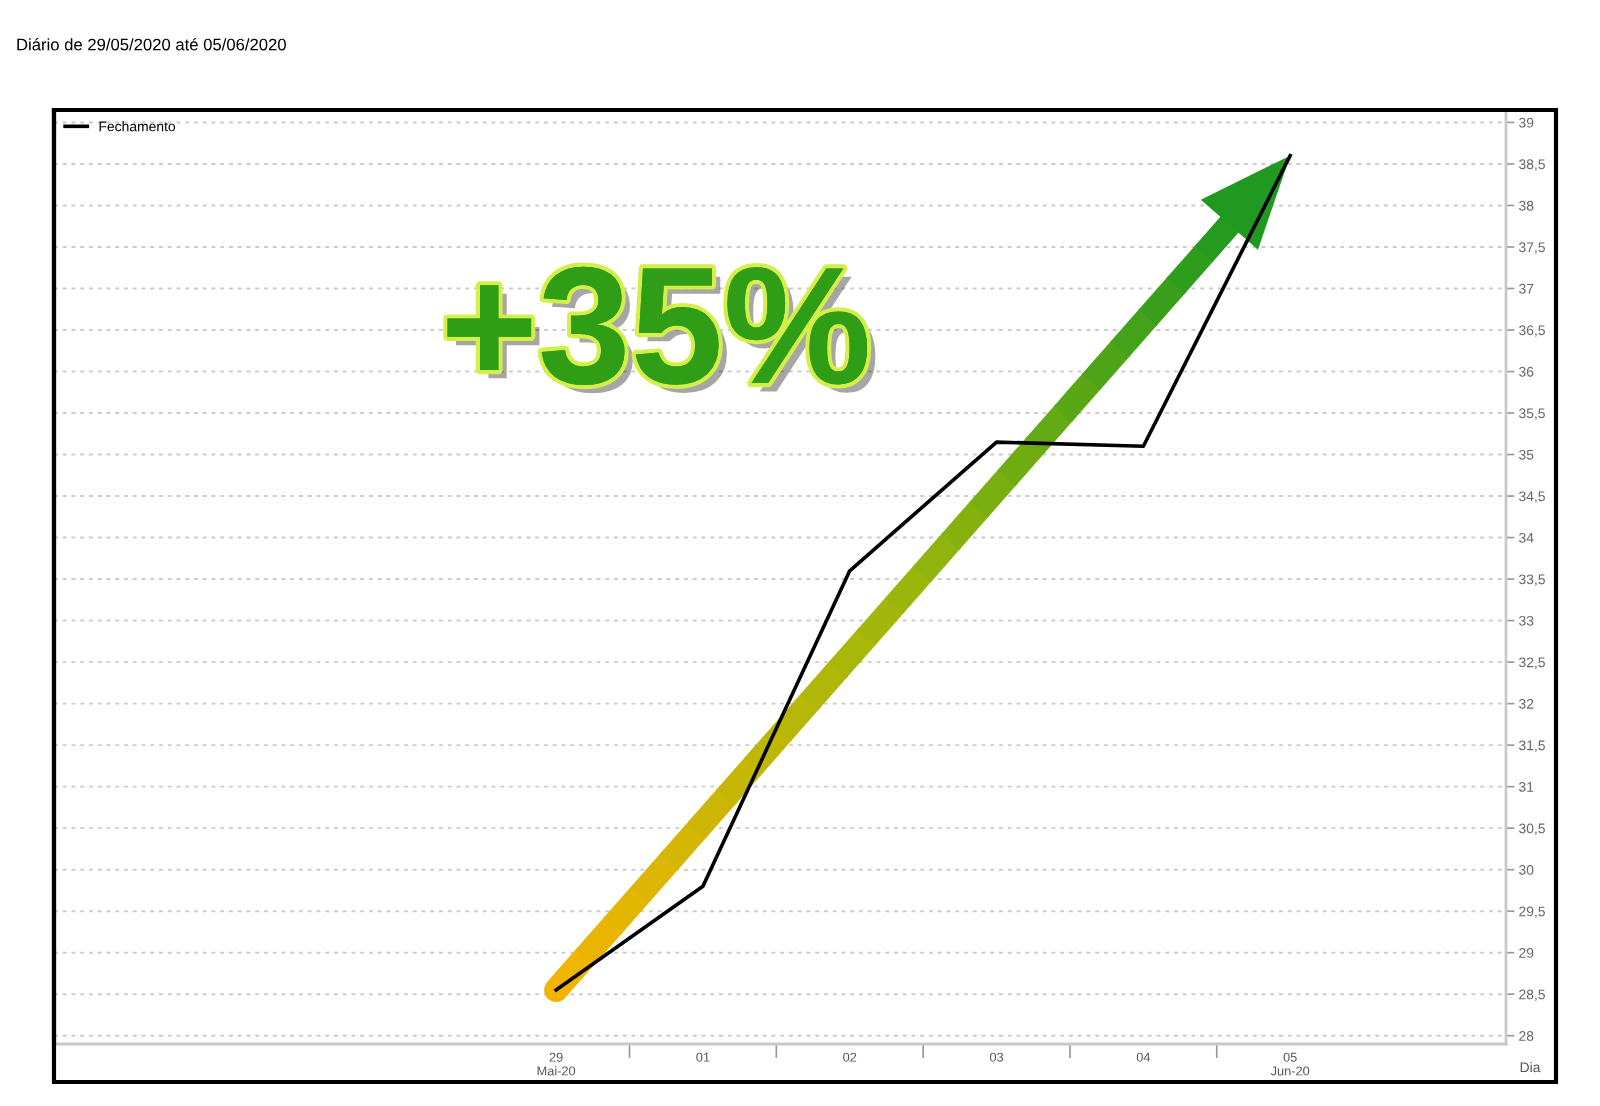  I want to click on annotation: +35%, so click(661, 330).